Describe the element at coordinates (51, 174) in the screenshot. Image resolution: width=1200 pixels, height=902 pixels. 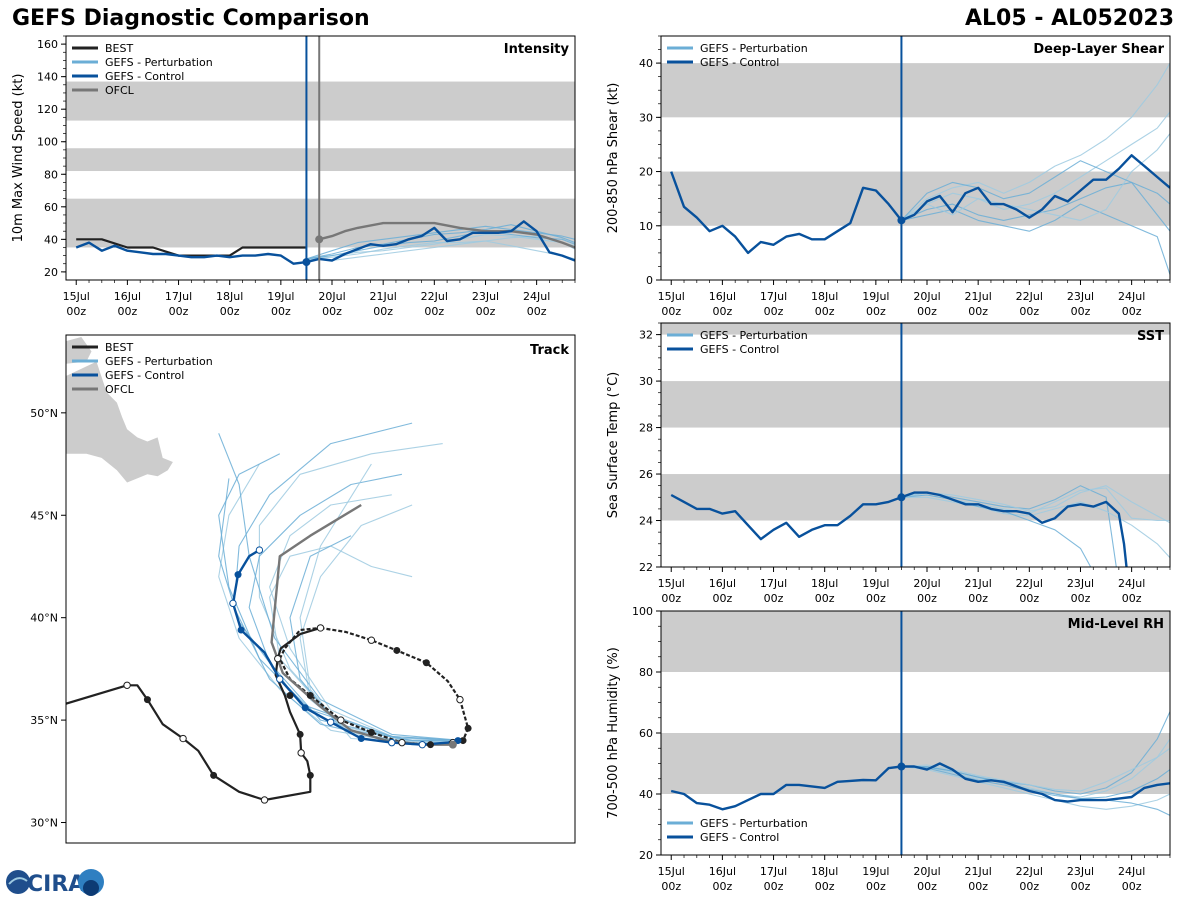
I see `y-tick-label: 80` at that location.